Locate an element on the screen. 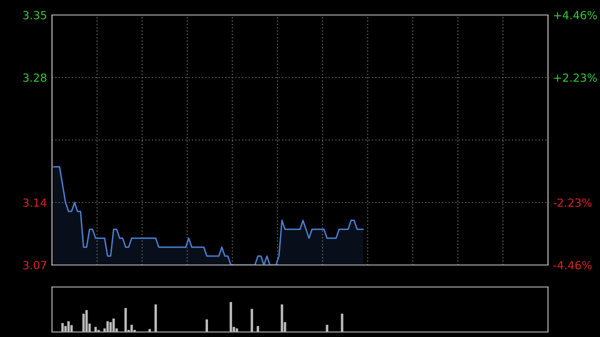  y2-tick-label: +2.23% is located at coordinates (575, 77).